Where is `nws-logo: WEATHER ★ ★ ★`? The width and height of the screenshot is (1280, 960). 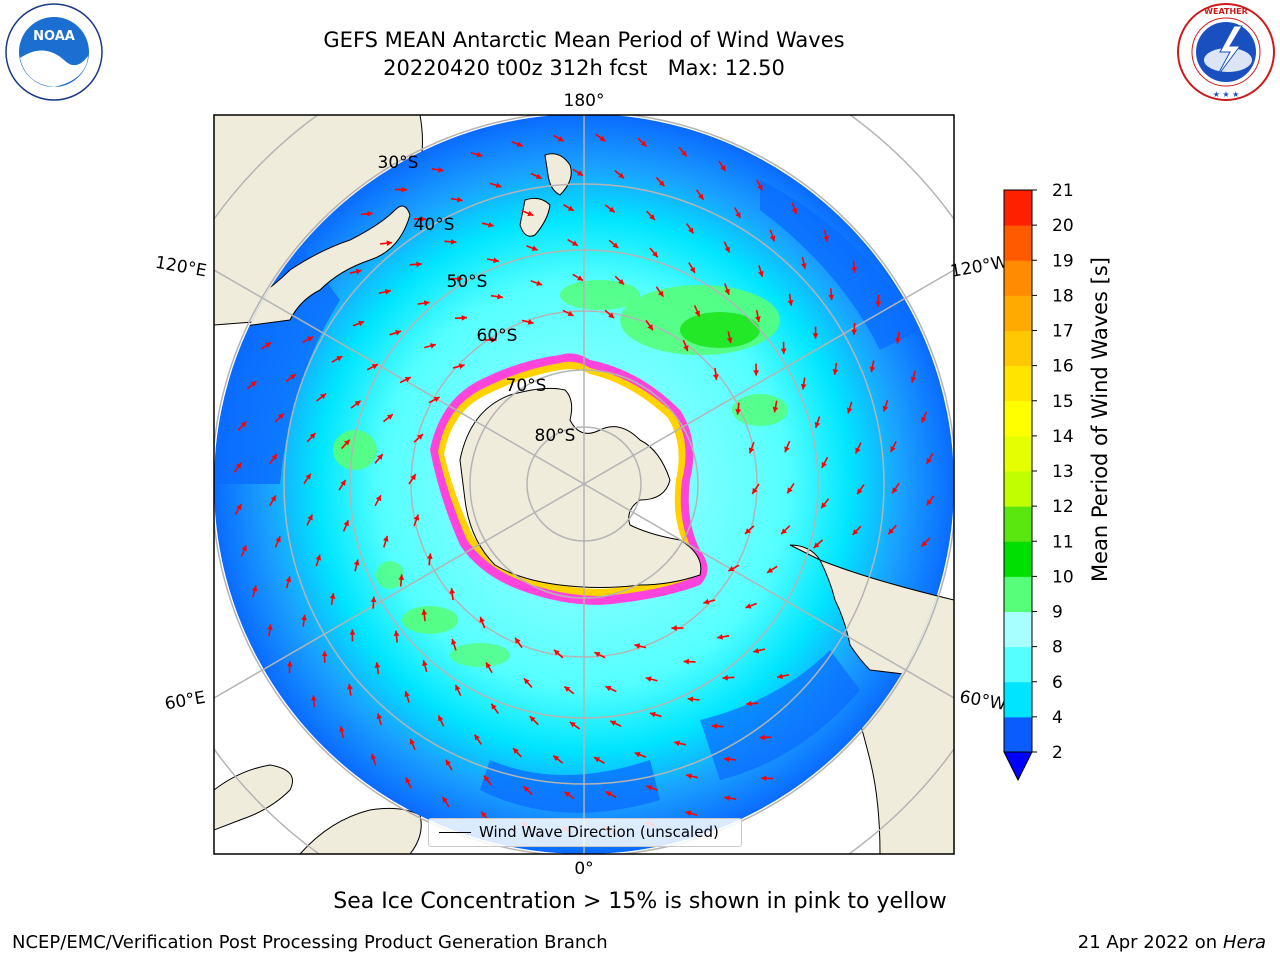
nws-logo: WEATHER ★ ★ ★ is located at coordinates (1226, 52).